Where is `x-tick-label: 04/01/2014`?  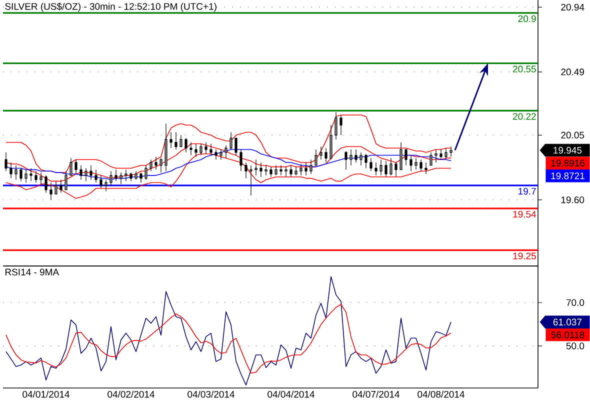
x-tick-label: 04/01/2014 is located at coordinates (46, 394).